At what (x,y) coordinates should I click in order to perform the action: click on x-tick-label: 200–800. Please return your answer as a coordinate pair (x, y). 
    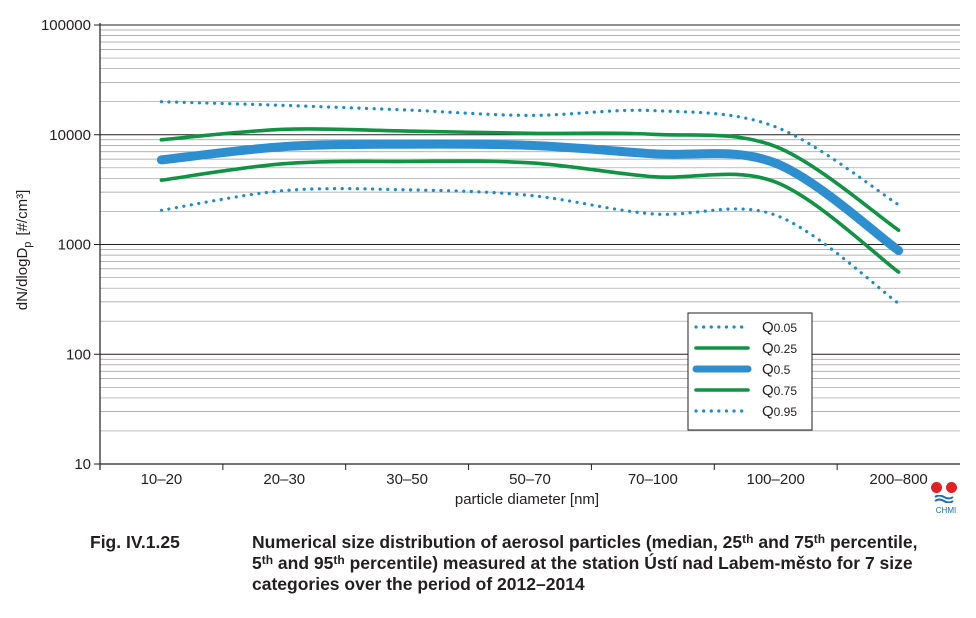
    Looking at the image, I should click on (898, 479).